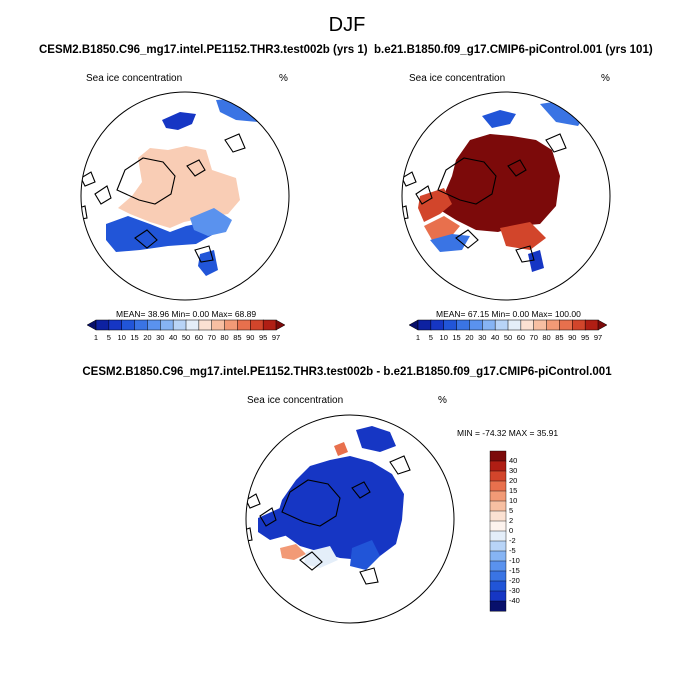 The width and height of the screenshot is (694, 694). Describe the element at coordinates (276, 337) in the screenshot. I see `left-colorbar-tick-label: 97` at that location.